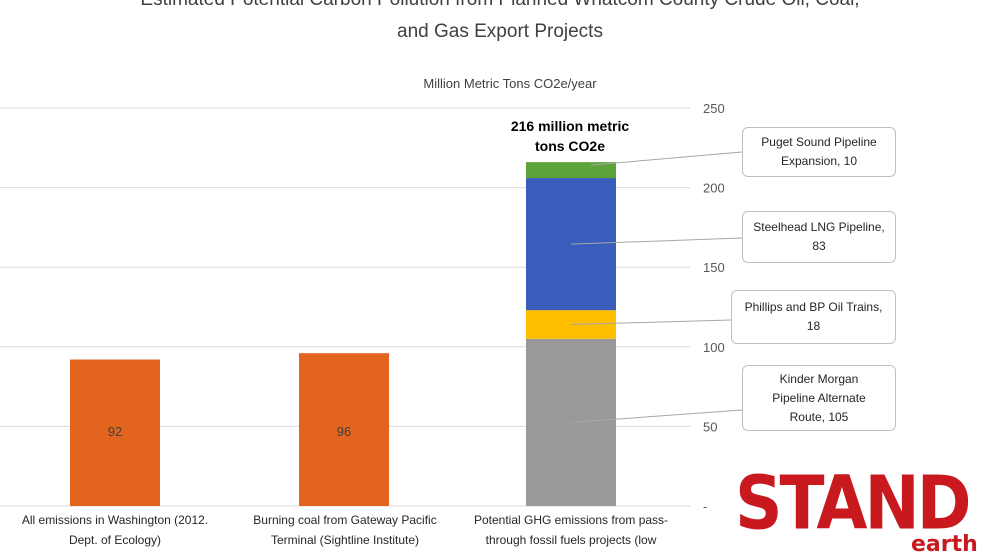 Image resolution: width=1000 pixels, height=557 pixels. What do you see at coordinates (813, 317) in the screenshot?
I see `callout-phillips-bp: Phillips and BP Oil Trains, 18` at bounding box center [813, 317].